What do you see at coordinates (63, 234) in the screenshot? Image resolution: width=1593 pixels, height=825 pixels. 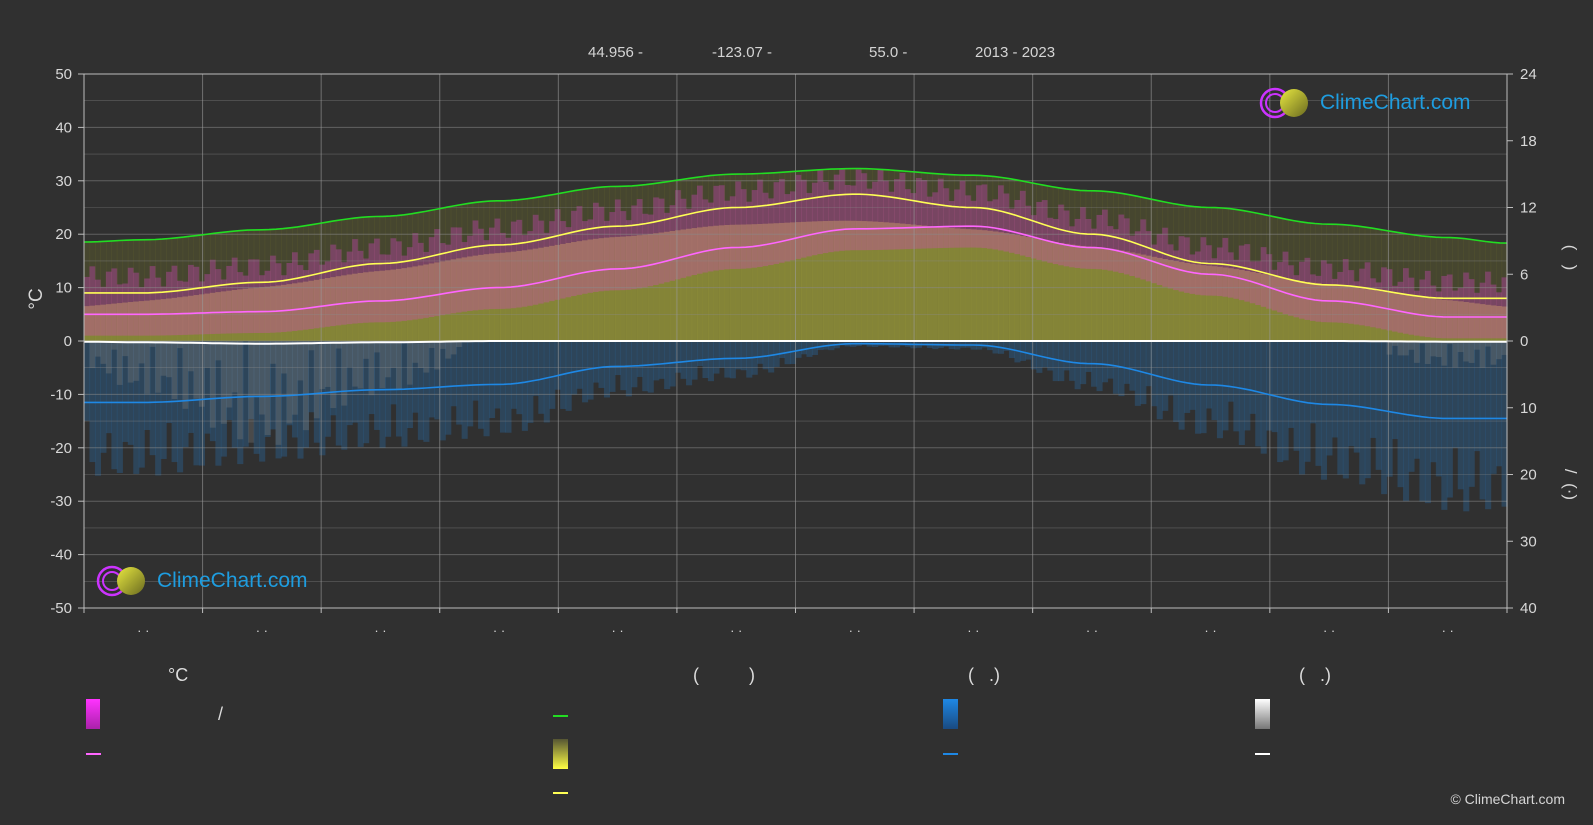 I see `left-tick-label: 20` at bounding box center [63, 234].